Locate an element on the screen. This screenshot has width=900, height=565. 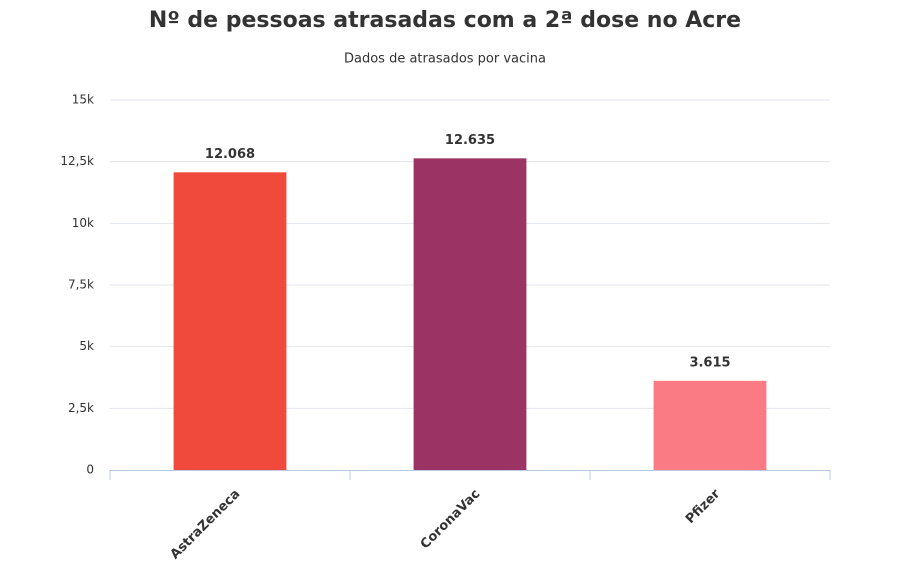
data-label: 12.635 is located at coordinates (470, 140).